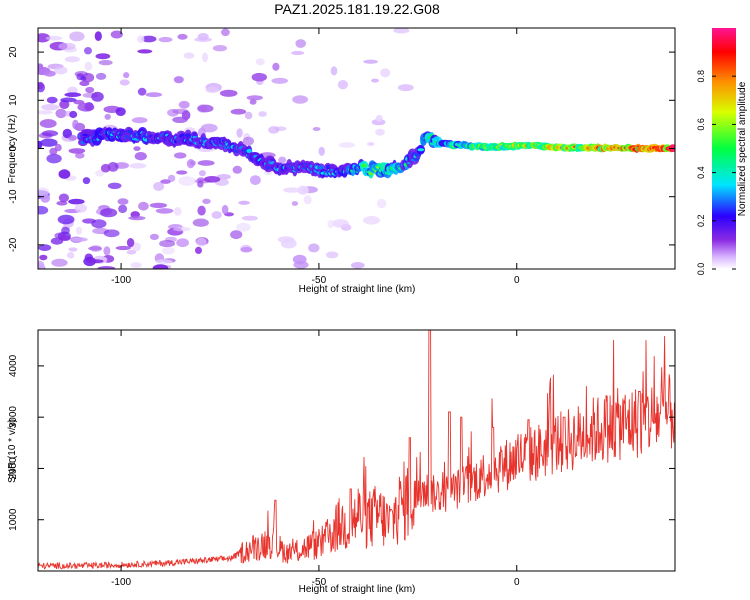 The height and width of the screenshot is (600, 750). I want to click on y-tick-label: 2000, so click(13, 468).